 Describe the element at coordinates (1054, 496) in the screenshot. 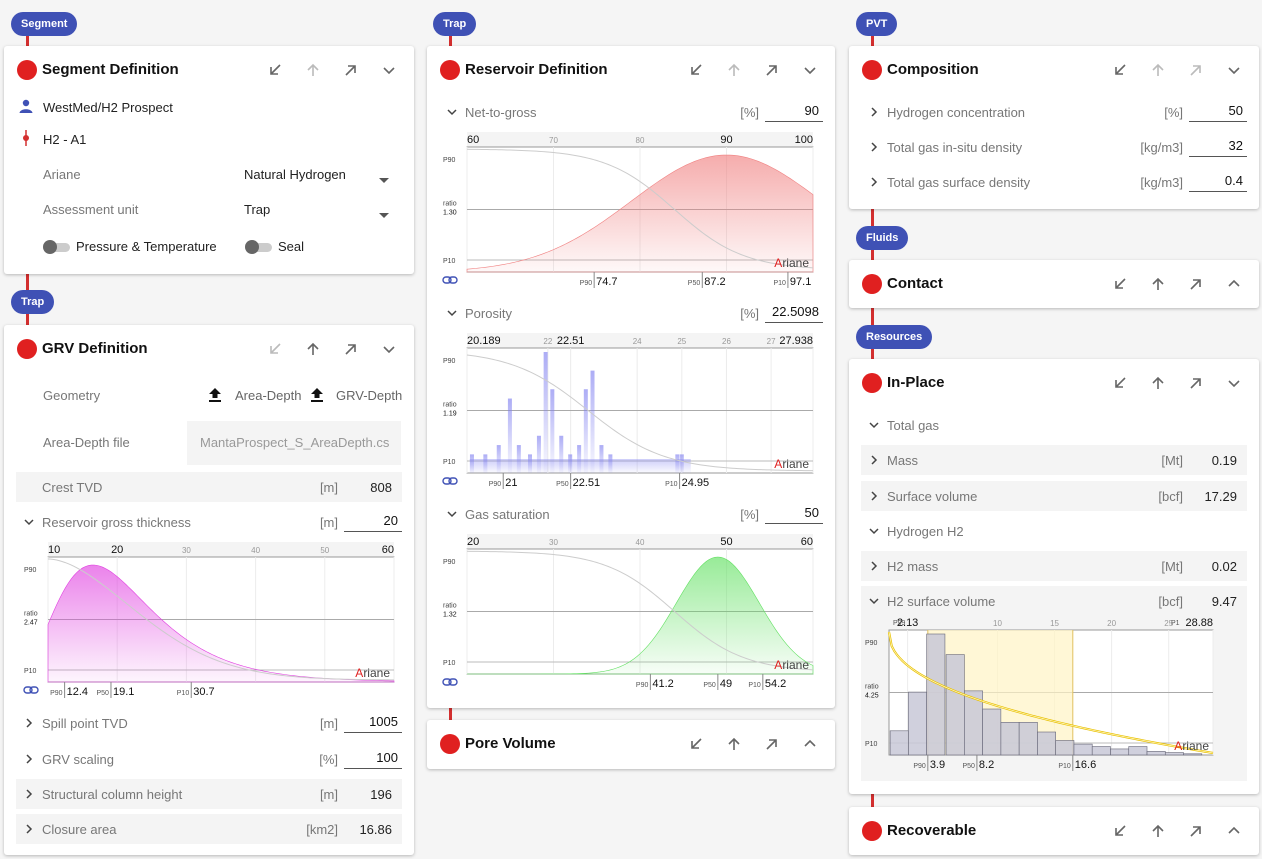

I see `surface-volume-row: Surface volume [bcf] 17.29` at that location.